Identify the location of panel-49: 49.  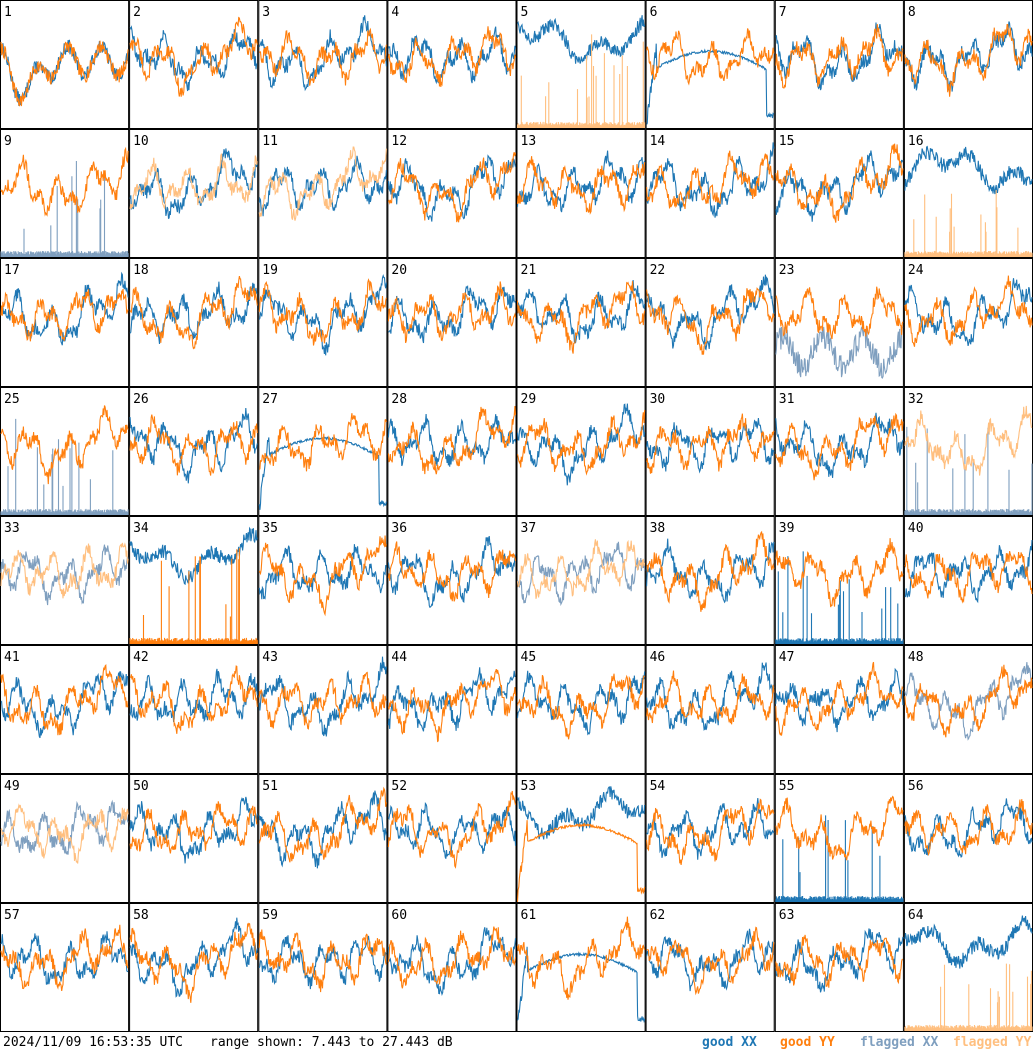
(65, 838).